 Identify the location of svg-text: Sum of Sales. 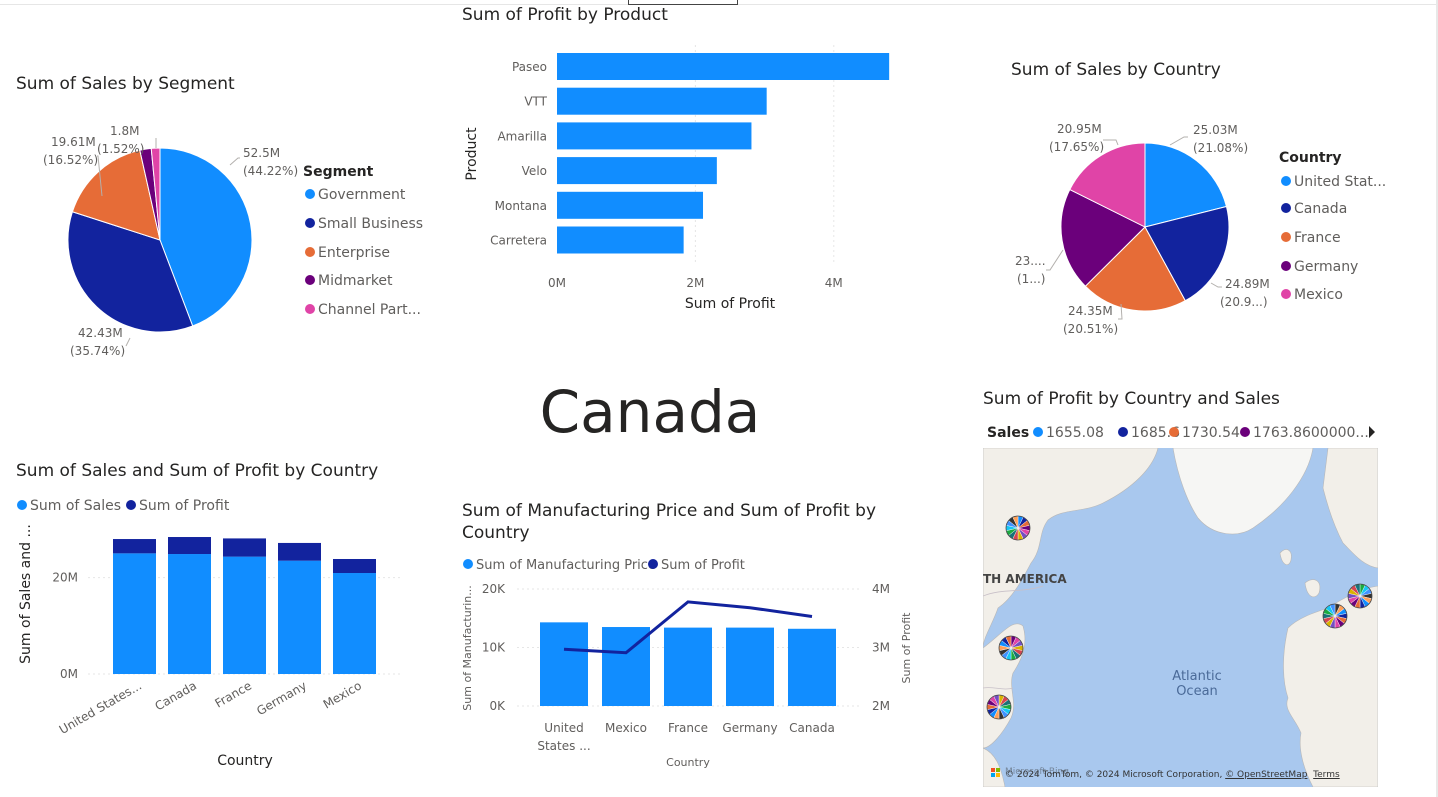
(75, 506).